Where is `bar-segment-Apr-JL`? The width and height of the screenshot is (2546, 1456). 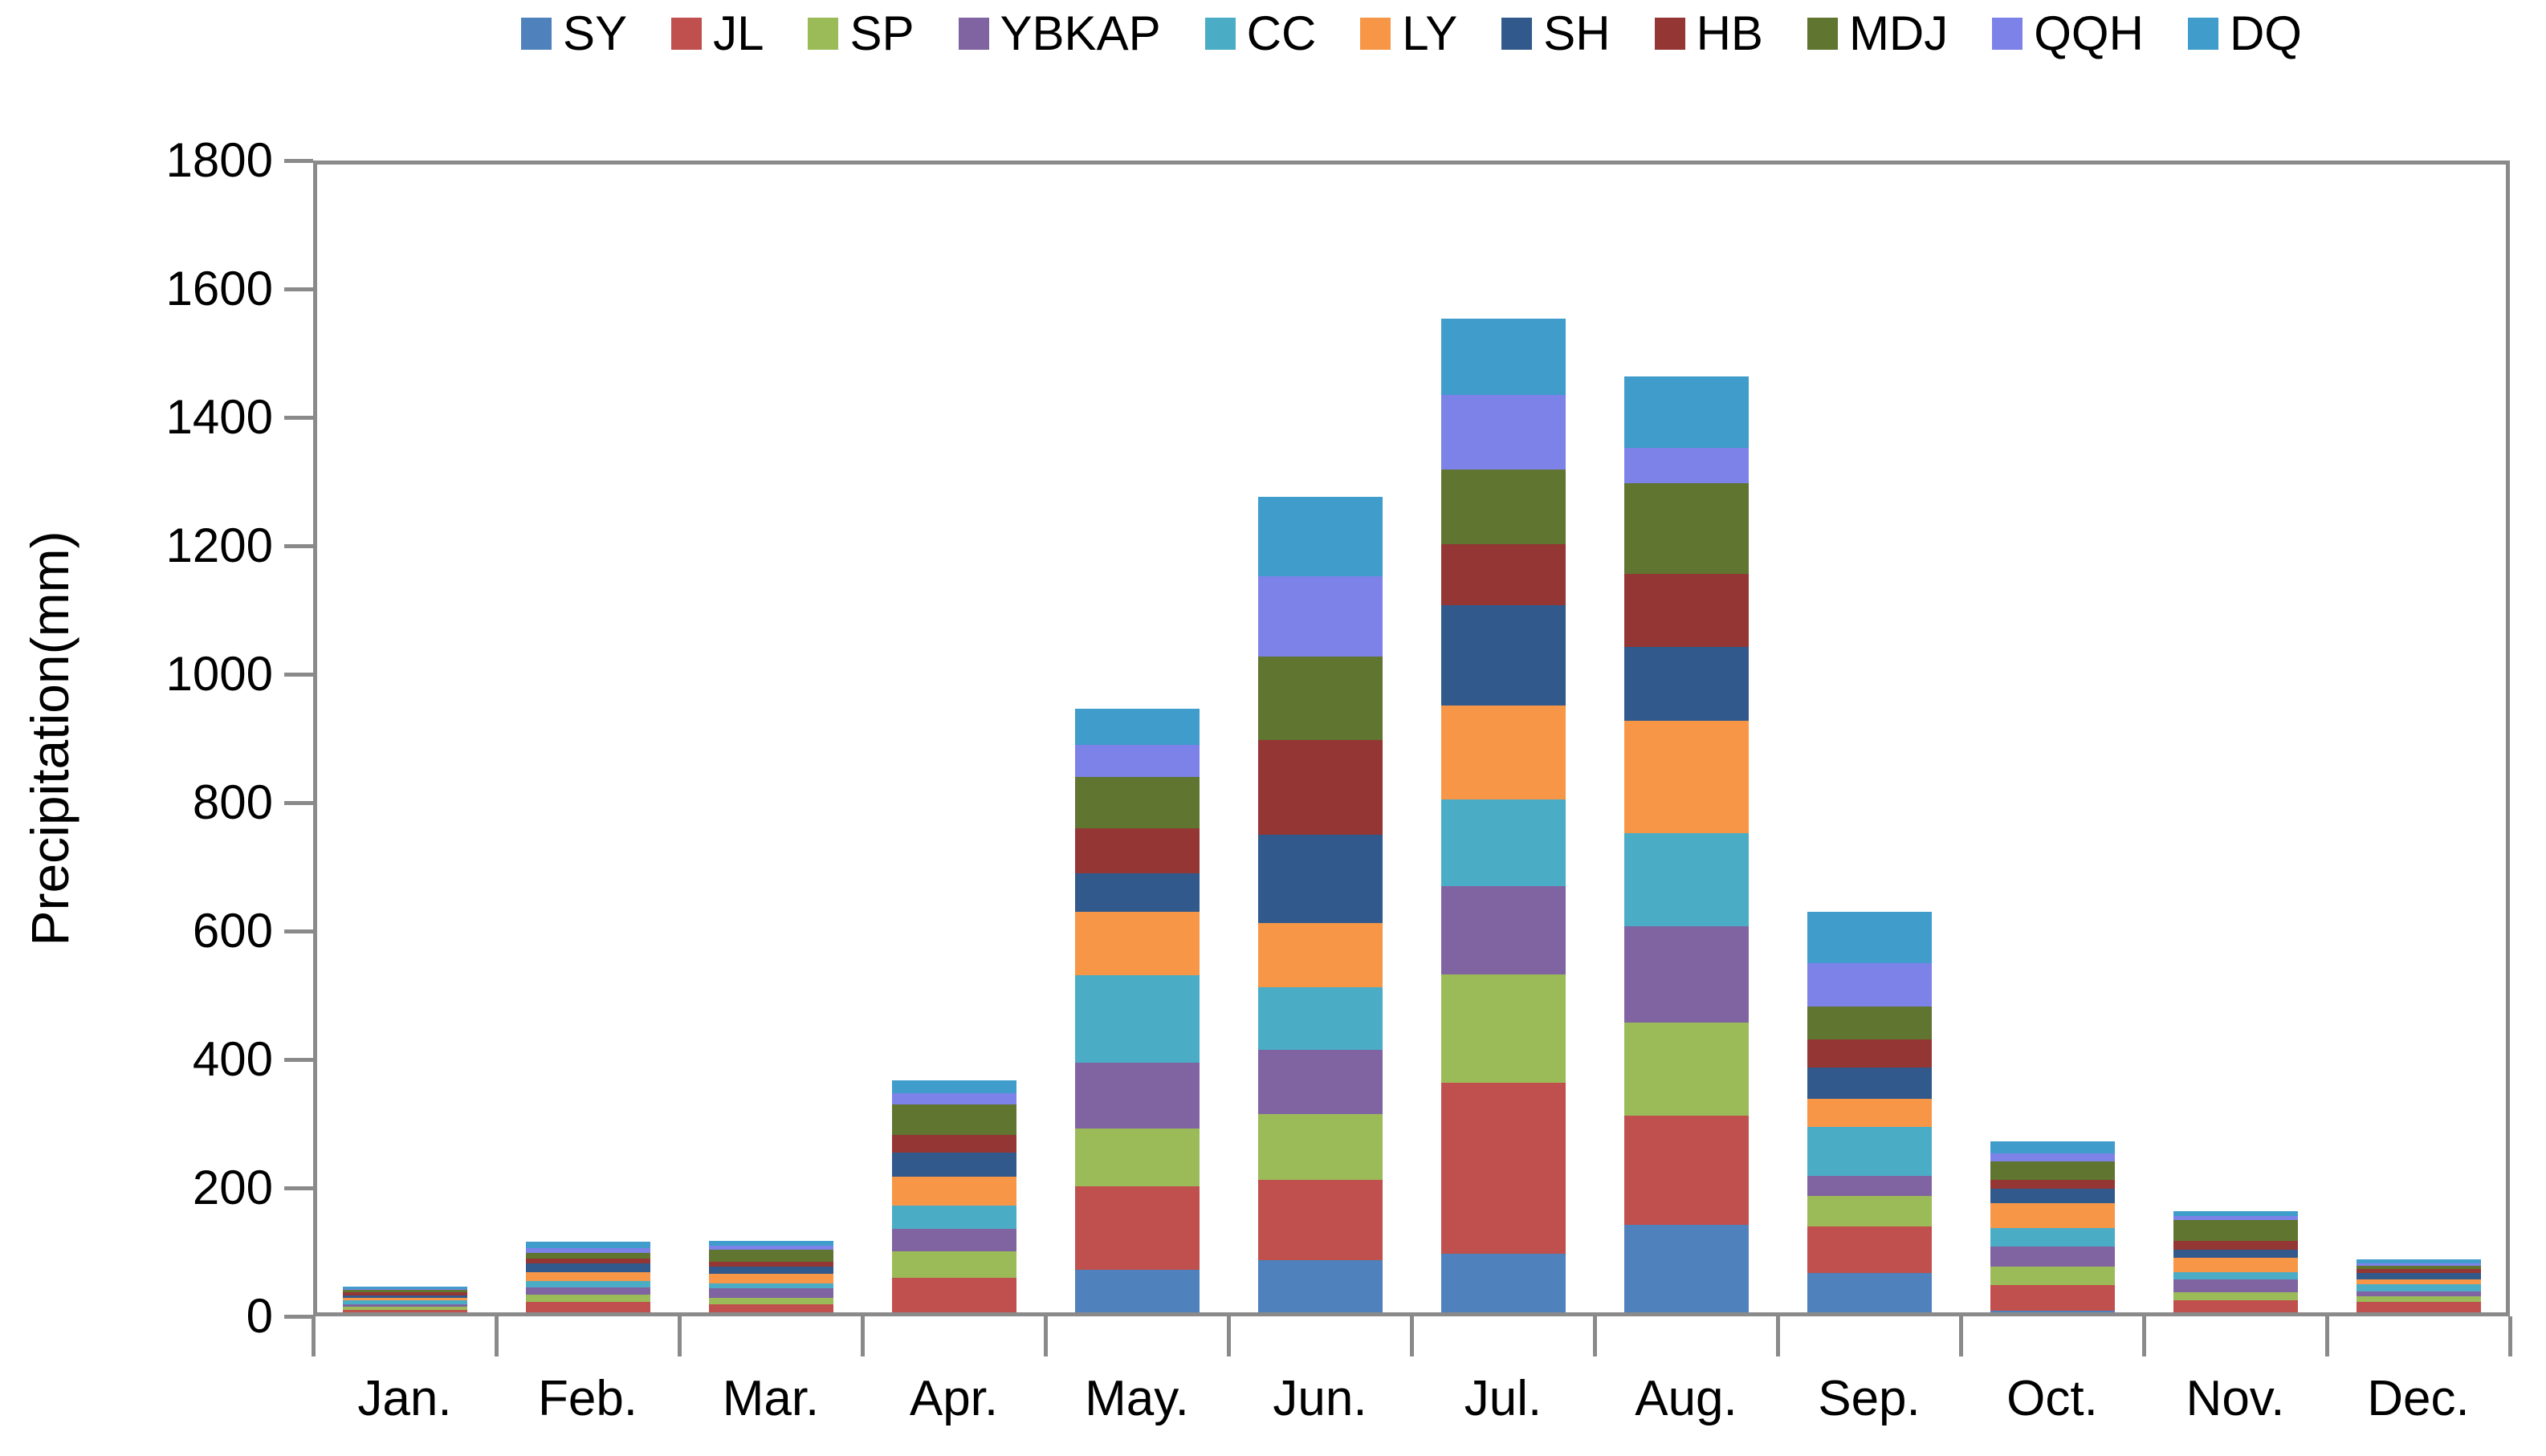 bar-segment-Apr-JL is located at coordinates (953, 1295).